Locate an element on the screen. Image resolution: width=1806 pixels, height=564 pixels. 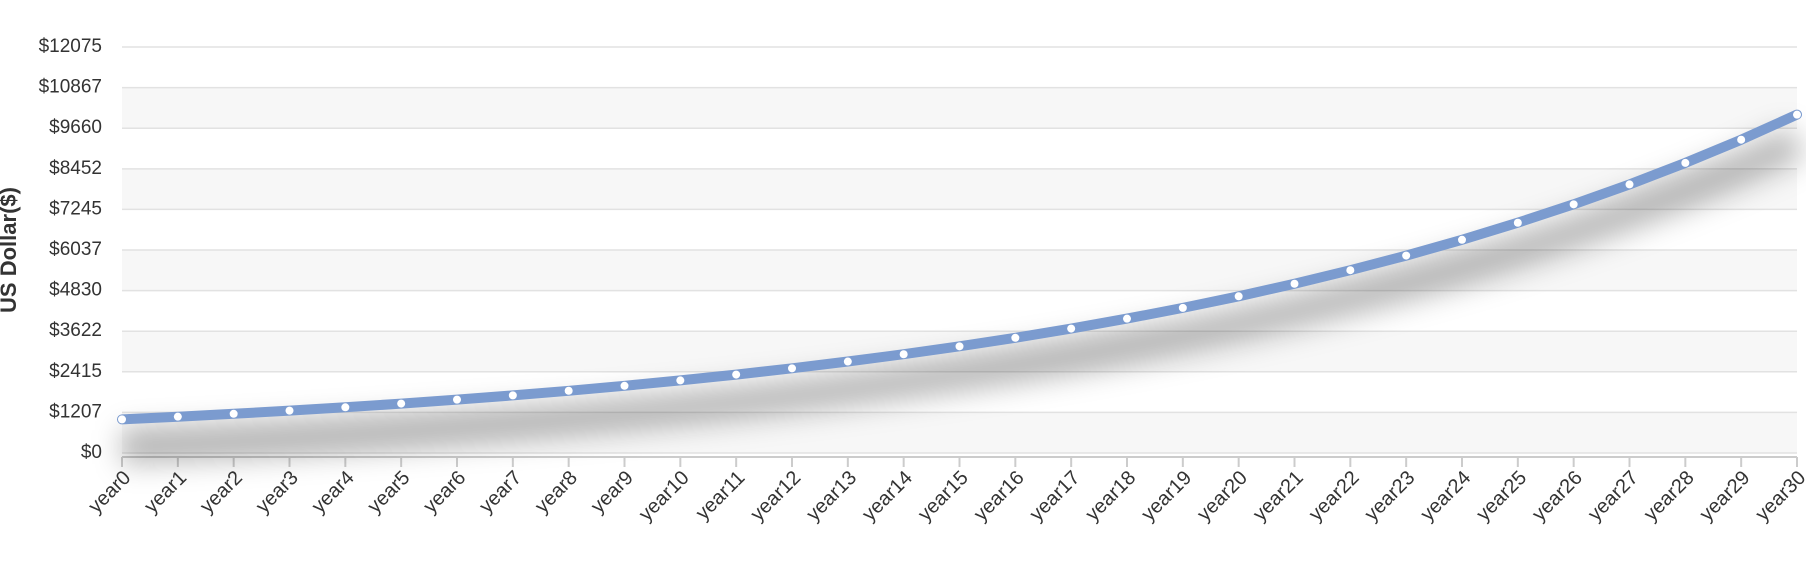
x-tick-label: year19 is located at coordinates (1166, 496).